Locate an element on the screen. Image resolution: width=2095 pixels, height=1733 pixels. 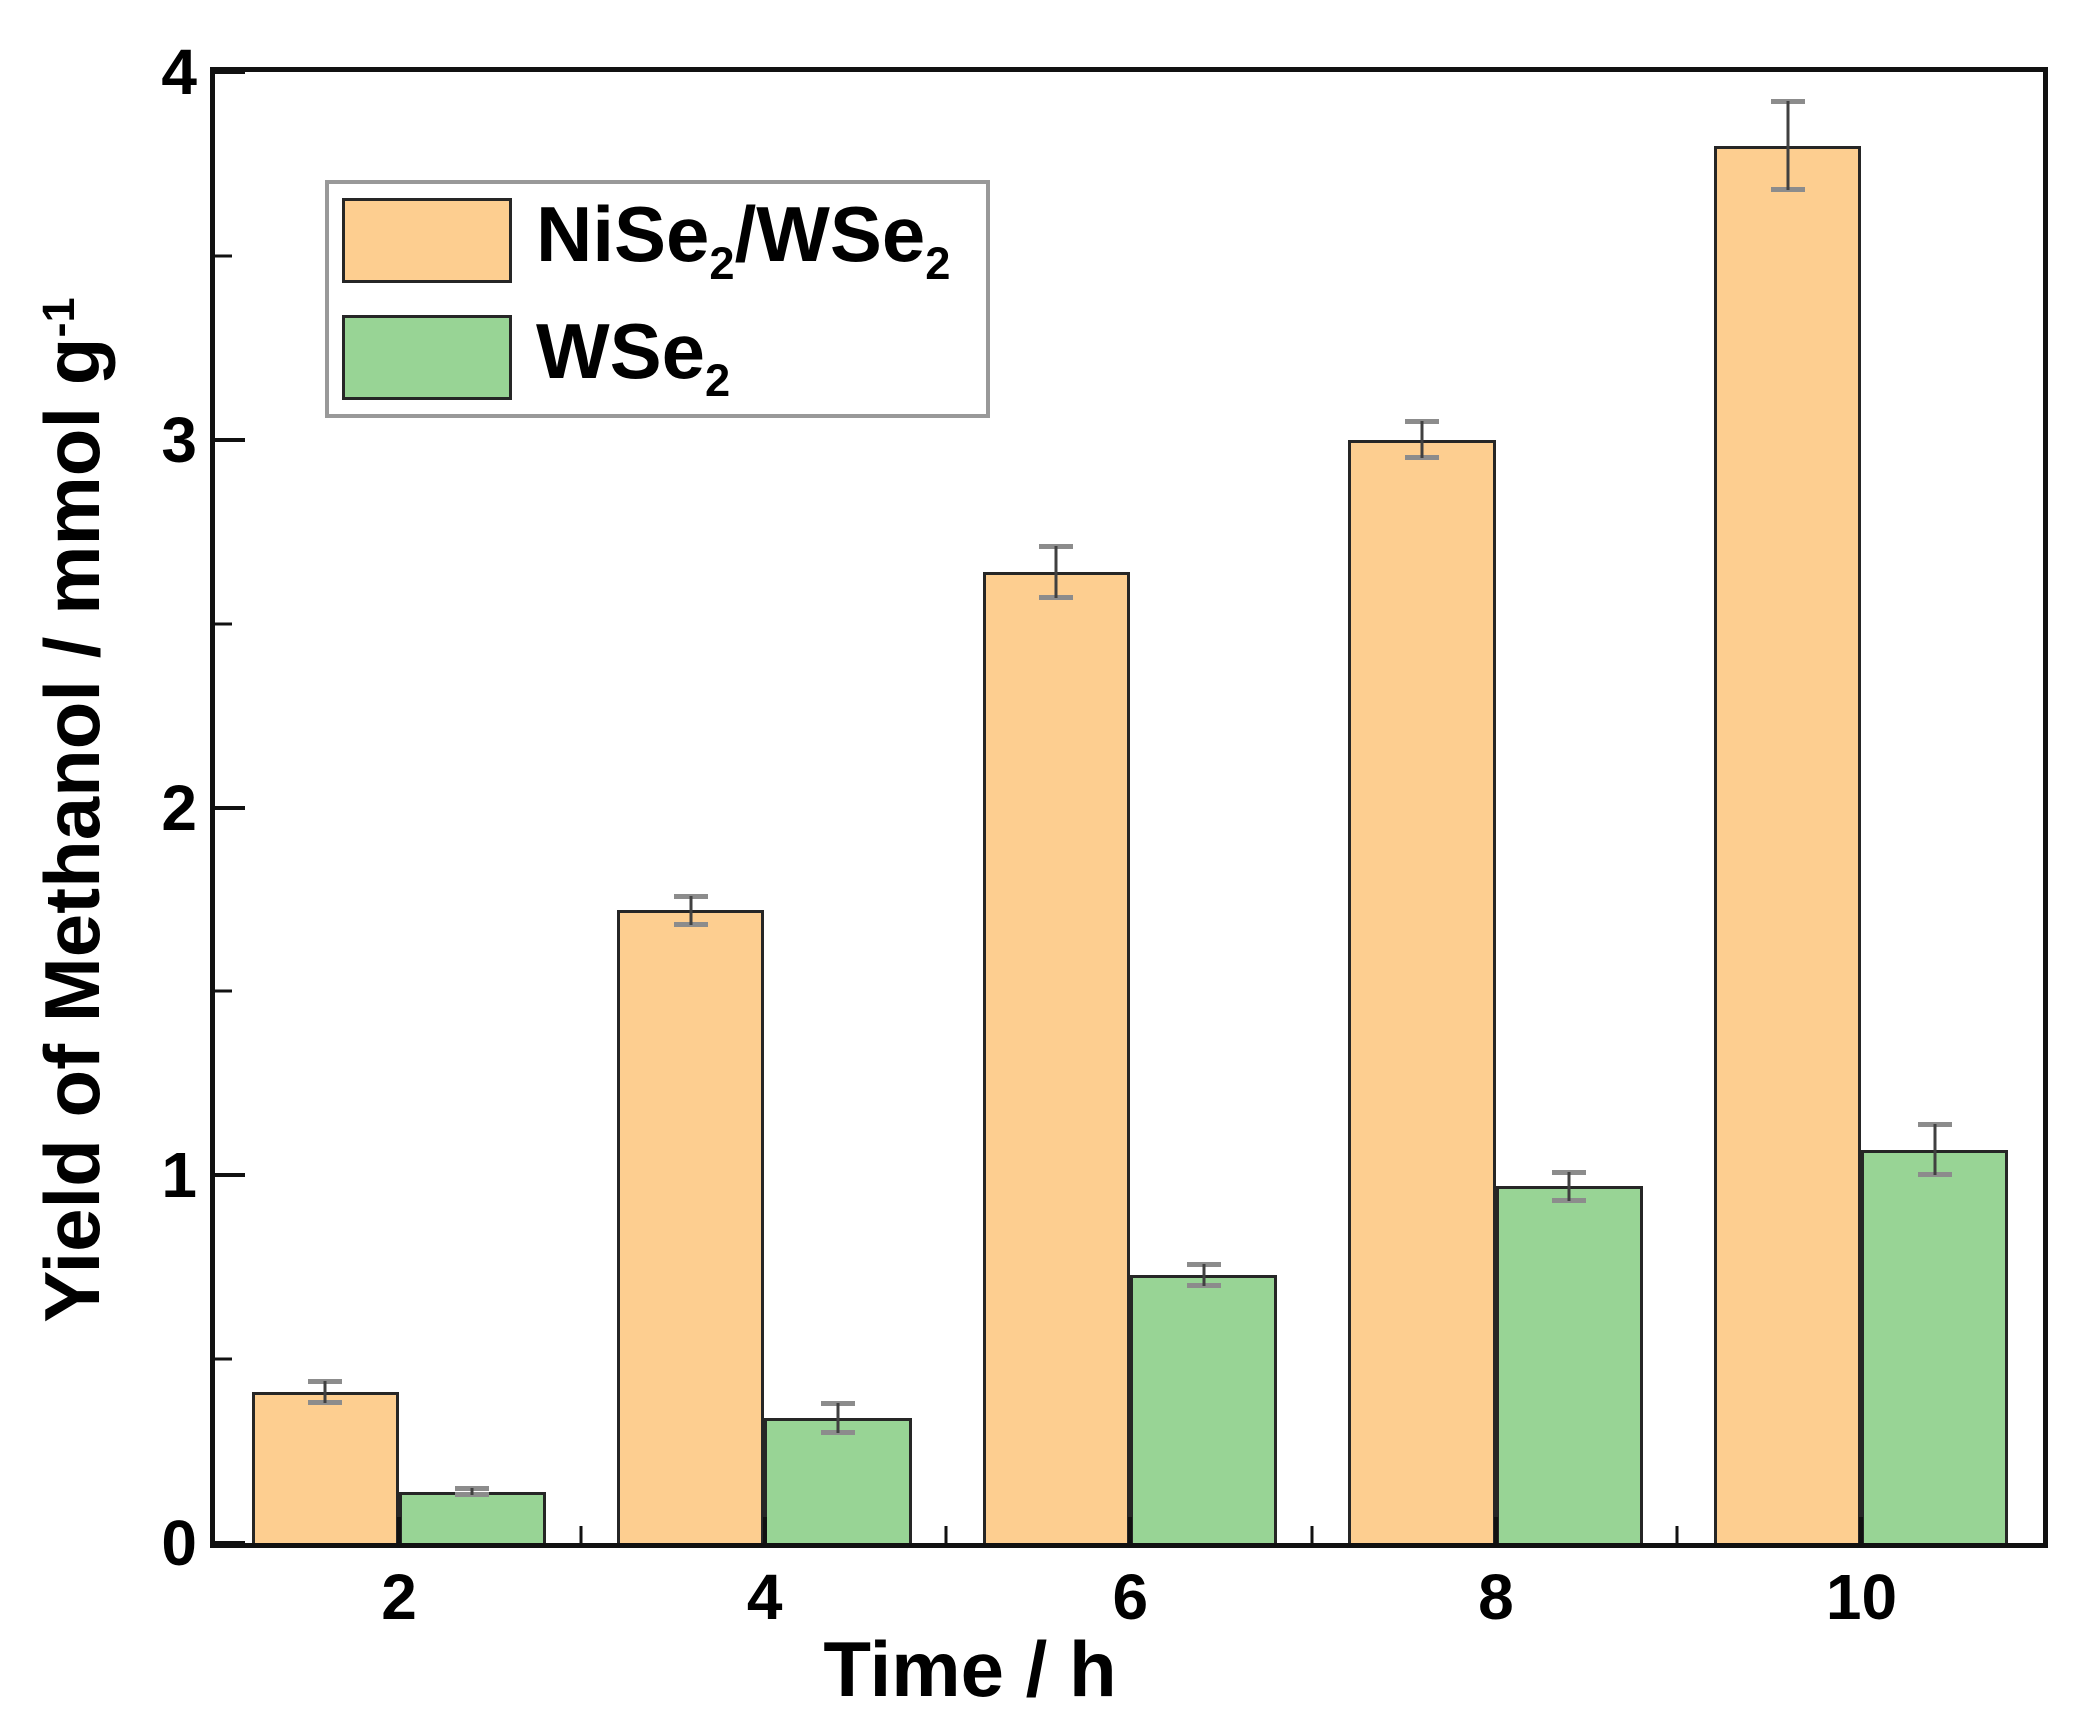
legend-item-wse2: WSe2 is located at coordinates (664, 357).